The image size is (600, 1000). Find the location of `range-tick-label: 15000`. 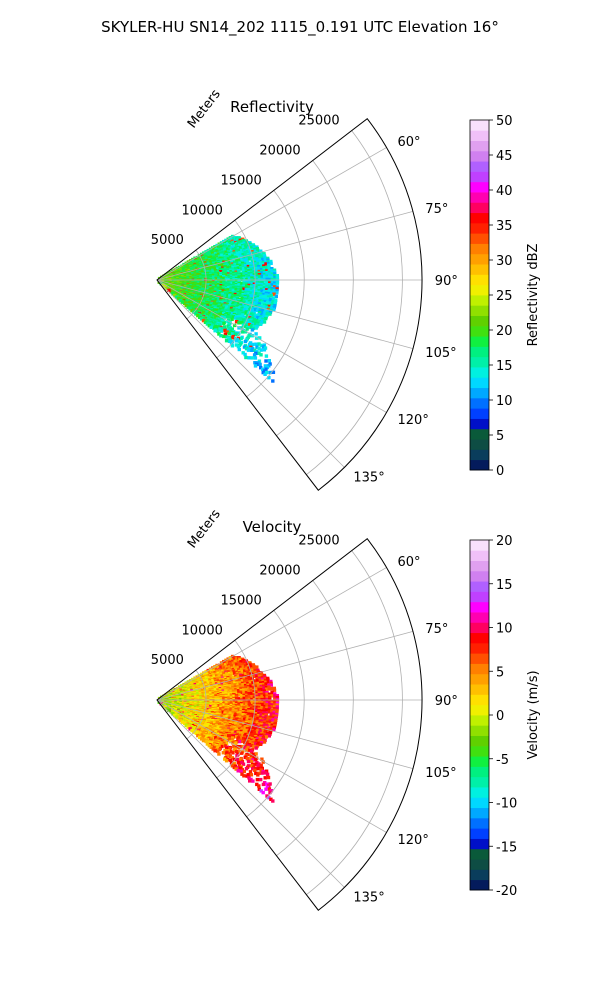

range-tick-label: 15000 is located at coordinates (240, 180).